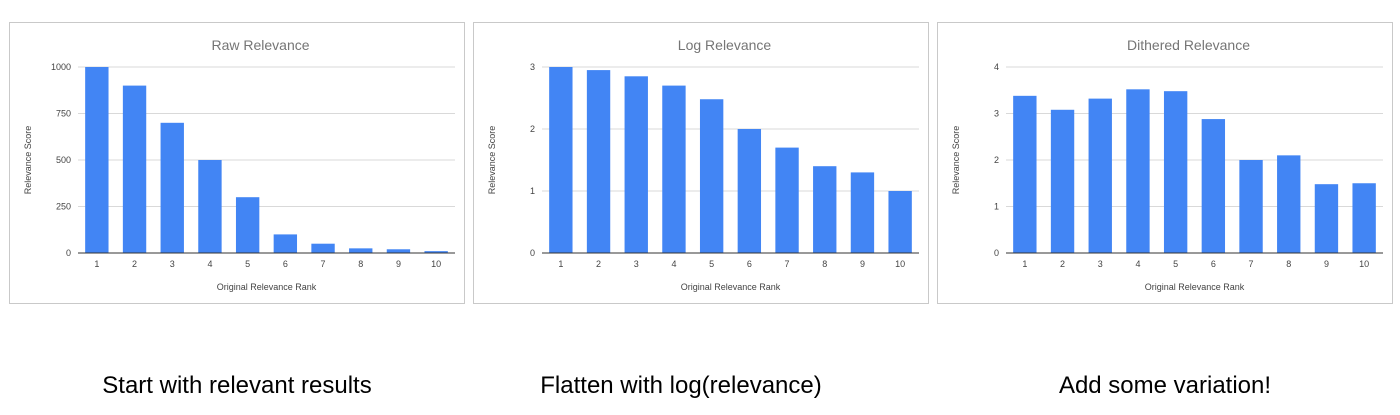  I want to click on y-tick-label: 250, so click(63, 207).